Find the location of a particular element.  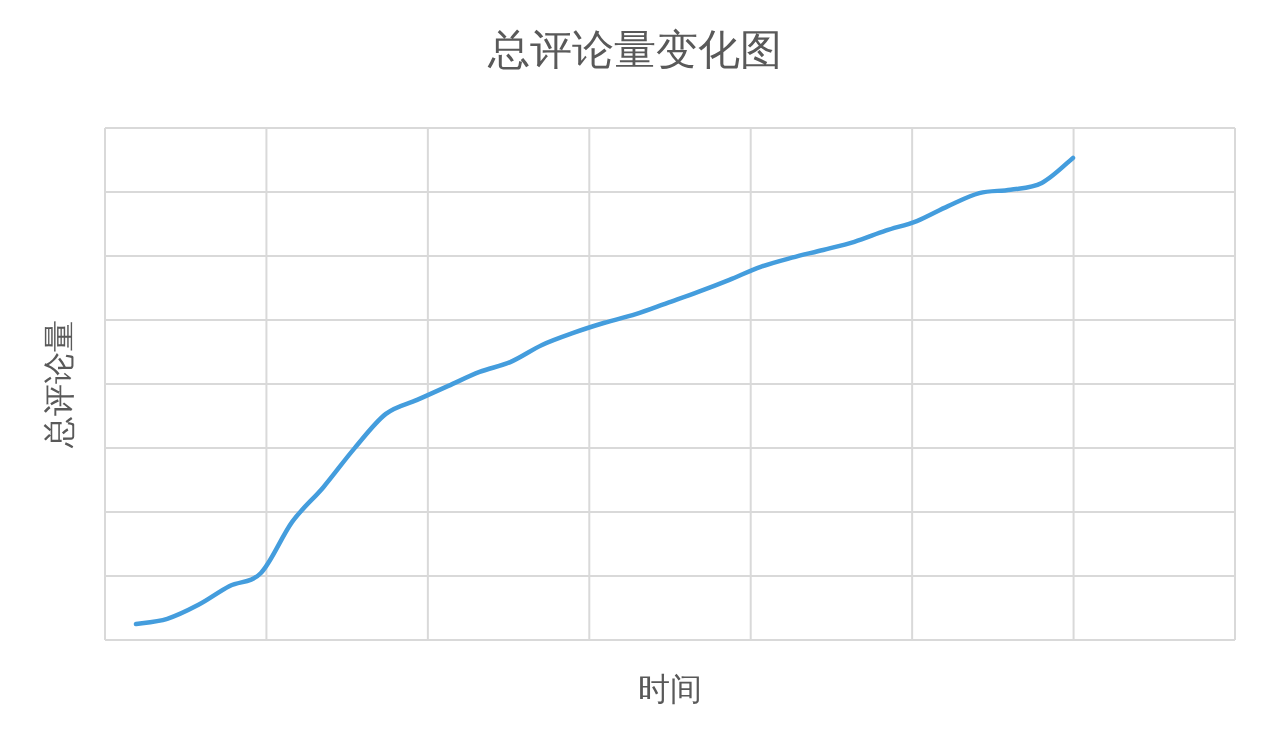

xlabel: 时间 is located at coordinates (670, 689).